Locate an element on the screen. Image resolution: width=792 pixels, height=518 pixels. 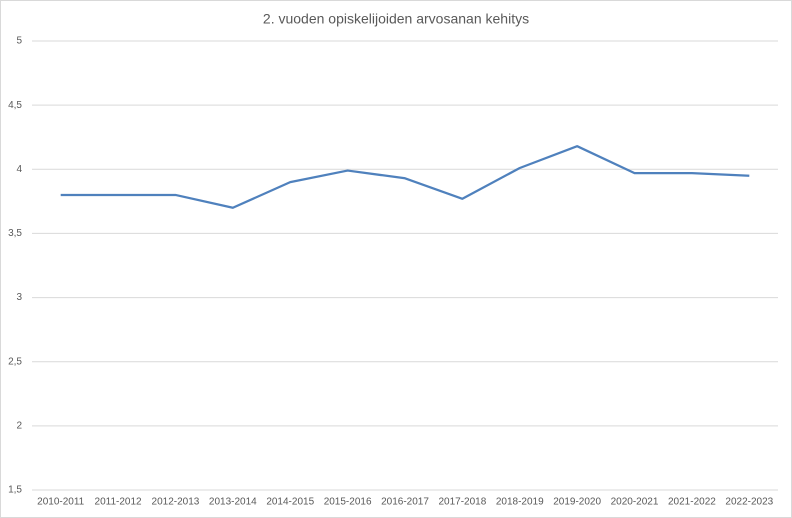
x-tick-label: 2015-2016 is located at coordinates (348, 502).